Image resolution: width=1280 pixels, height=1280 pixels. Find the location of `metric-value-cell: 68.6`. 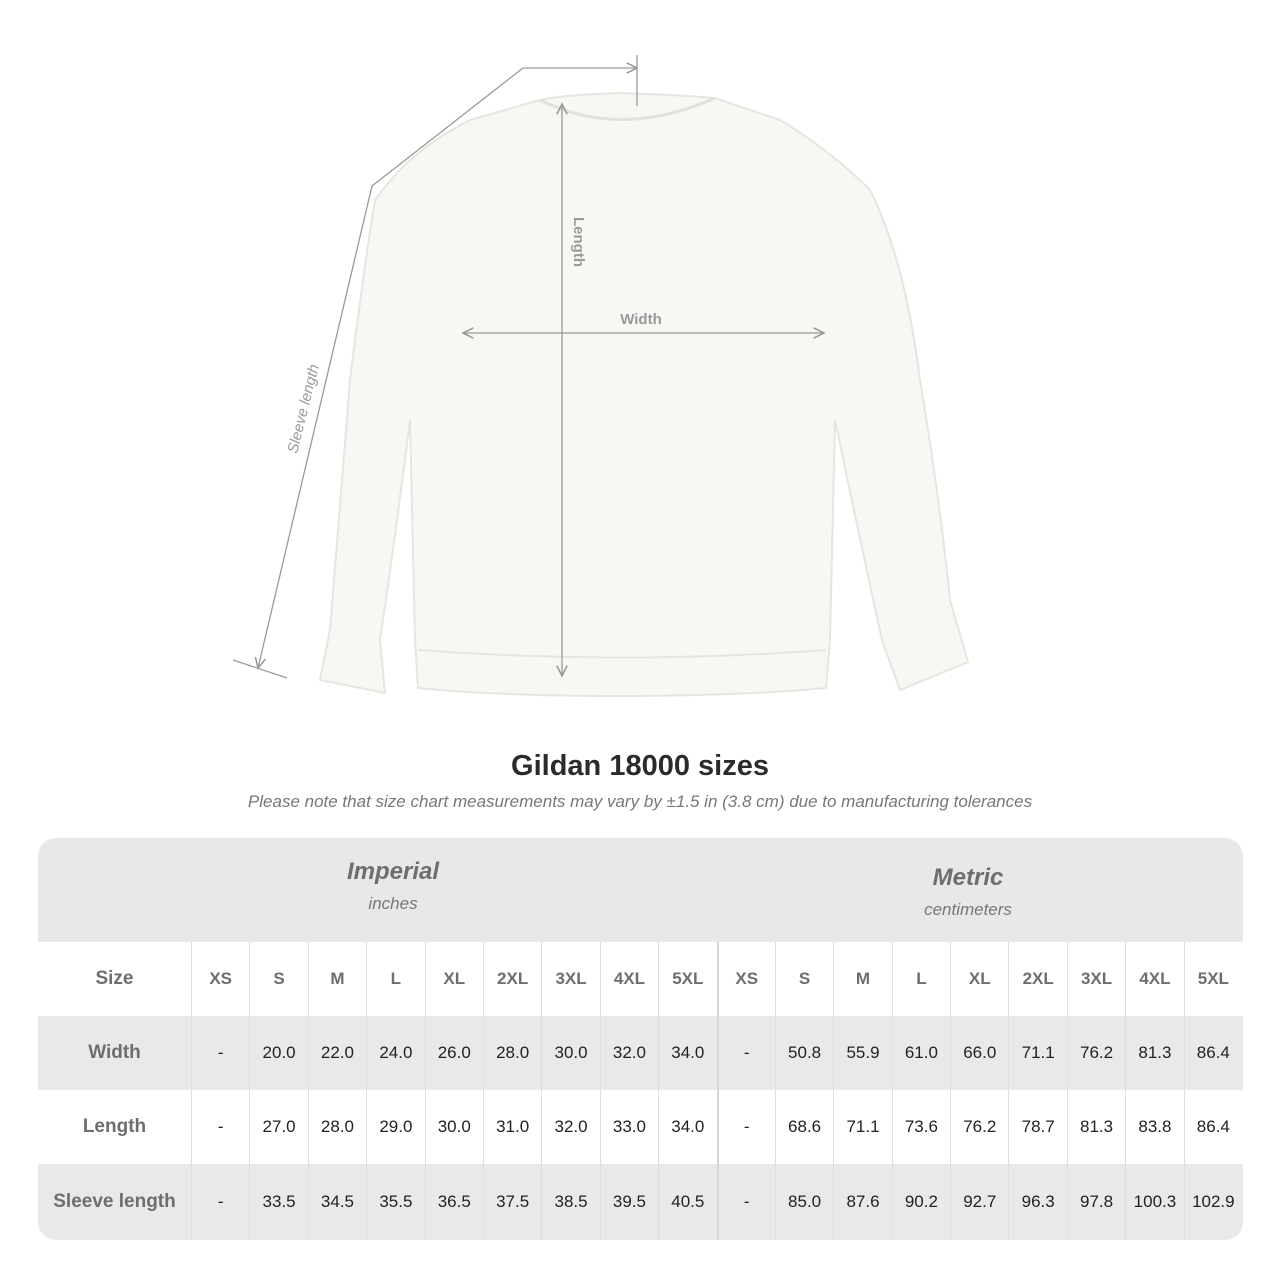

metric-value-cell: 68.6 is located at coordinates (803, 1127).